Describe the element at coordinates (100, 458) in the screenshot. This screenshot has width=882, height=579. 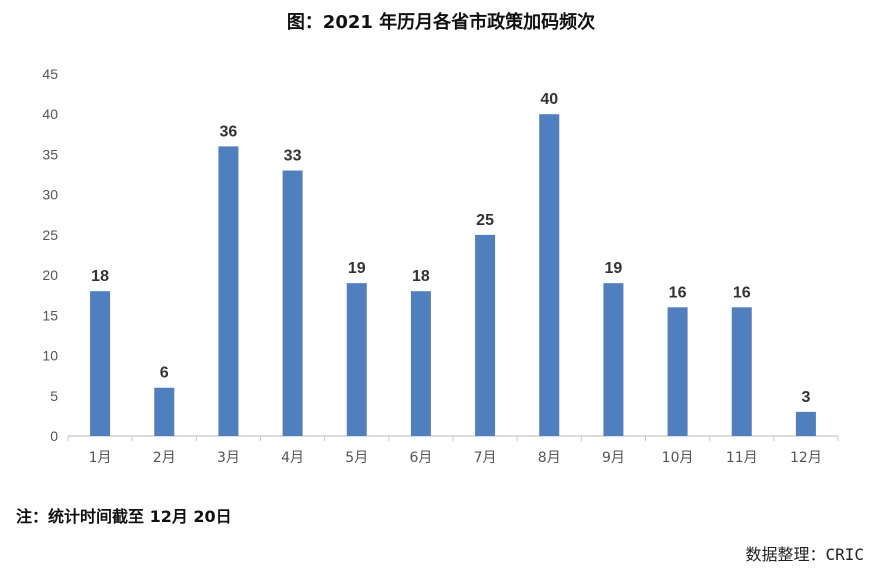
I see `x-tick-label: 1月` at that location.